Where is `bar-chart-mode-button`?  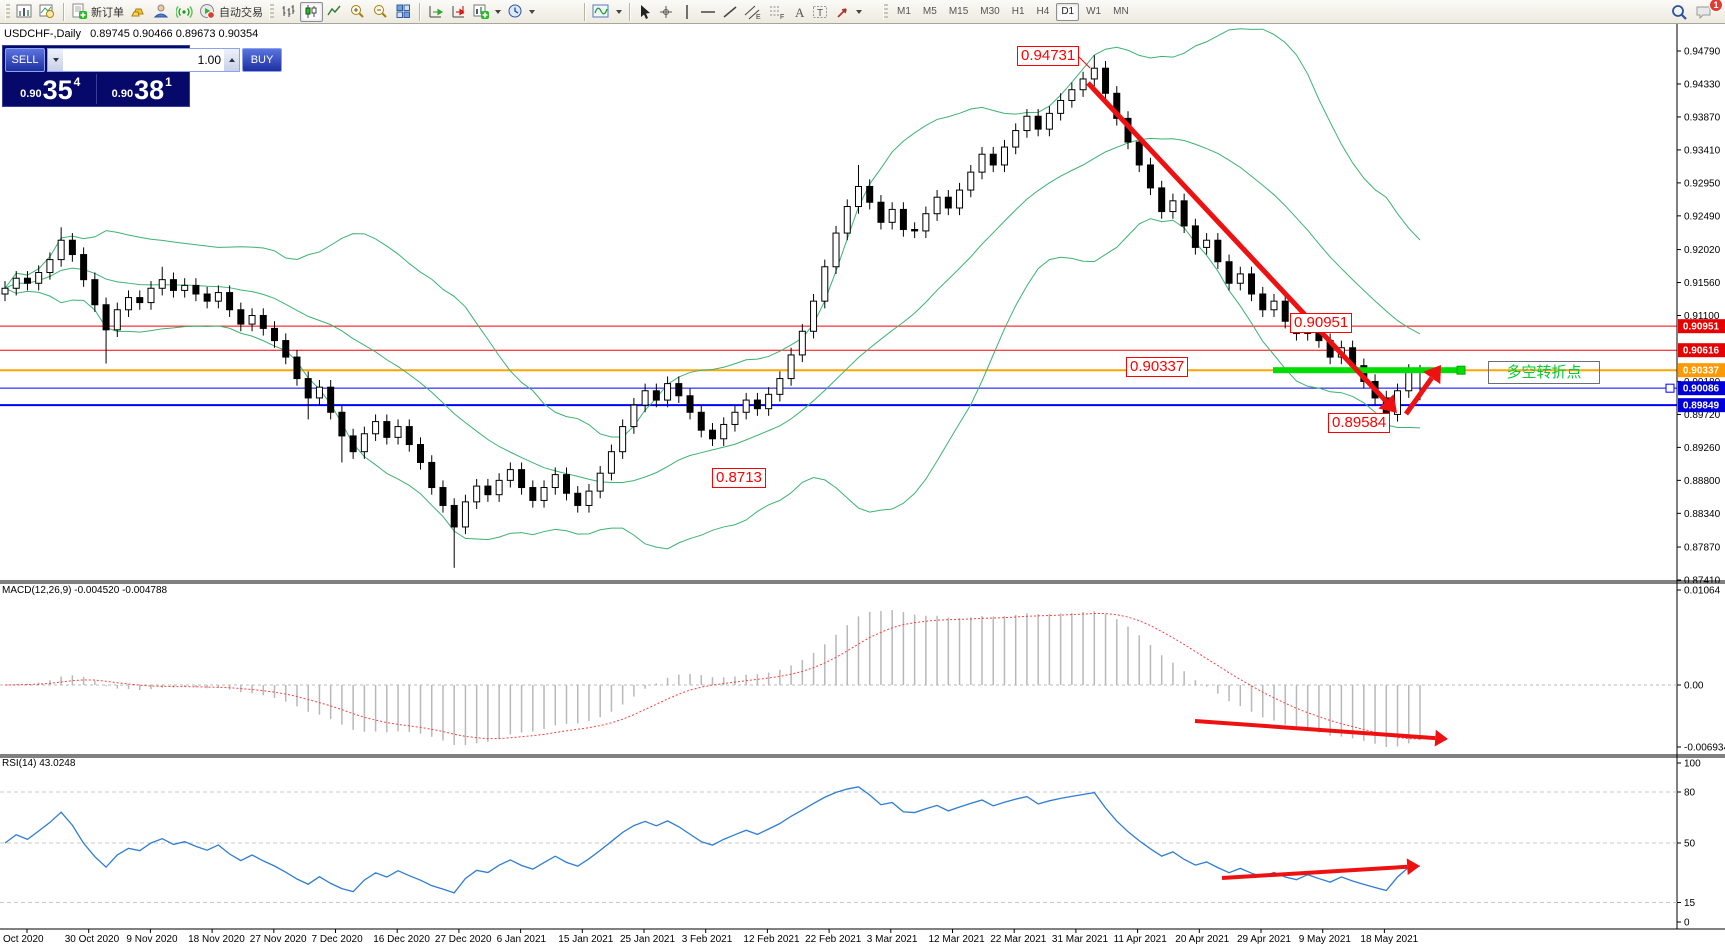
bar-chart-mode-button is located at coordinates (288, 12).